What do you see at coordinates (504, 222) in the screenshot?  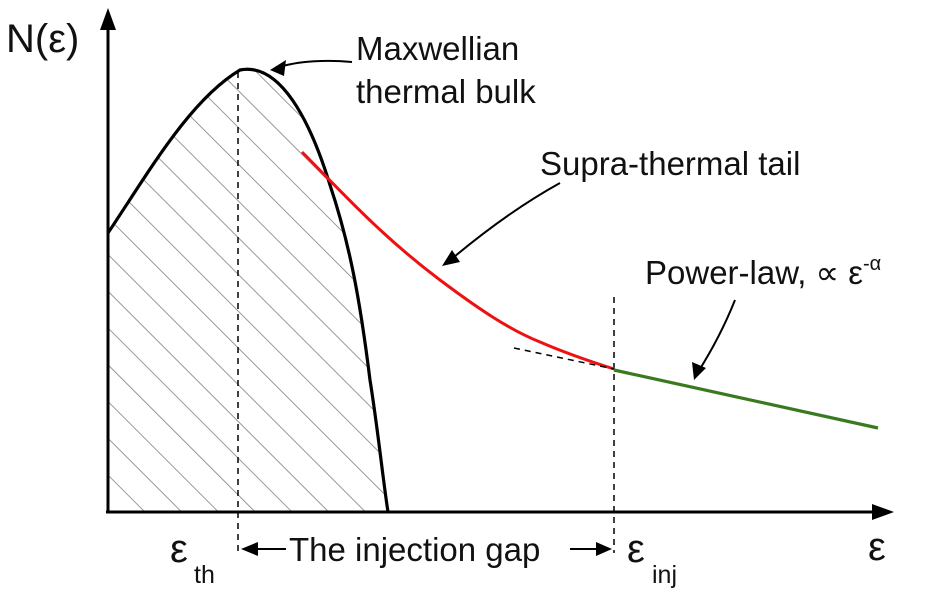 I see `suprathermal-arrow` at bounding box center [504, 222].